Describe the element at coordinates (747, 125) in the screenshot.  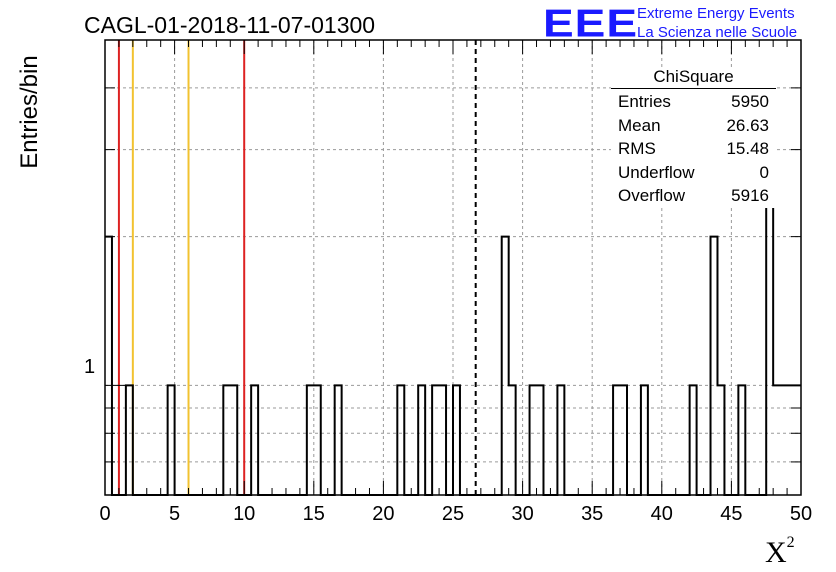
I see `stats-value: 26.63` at that location.